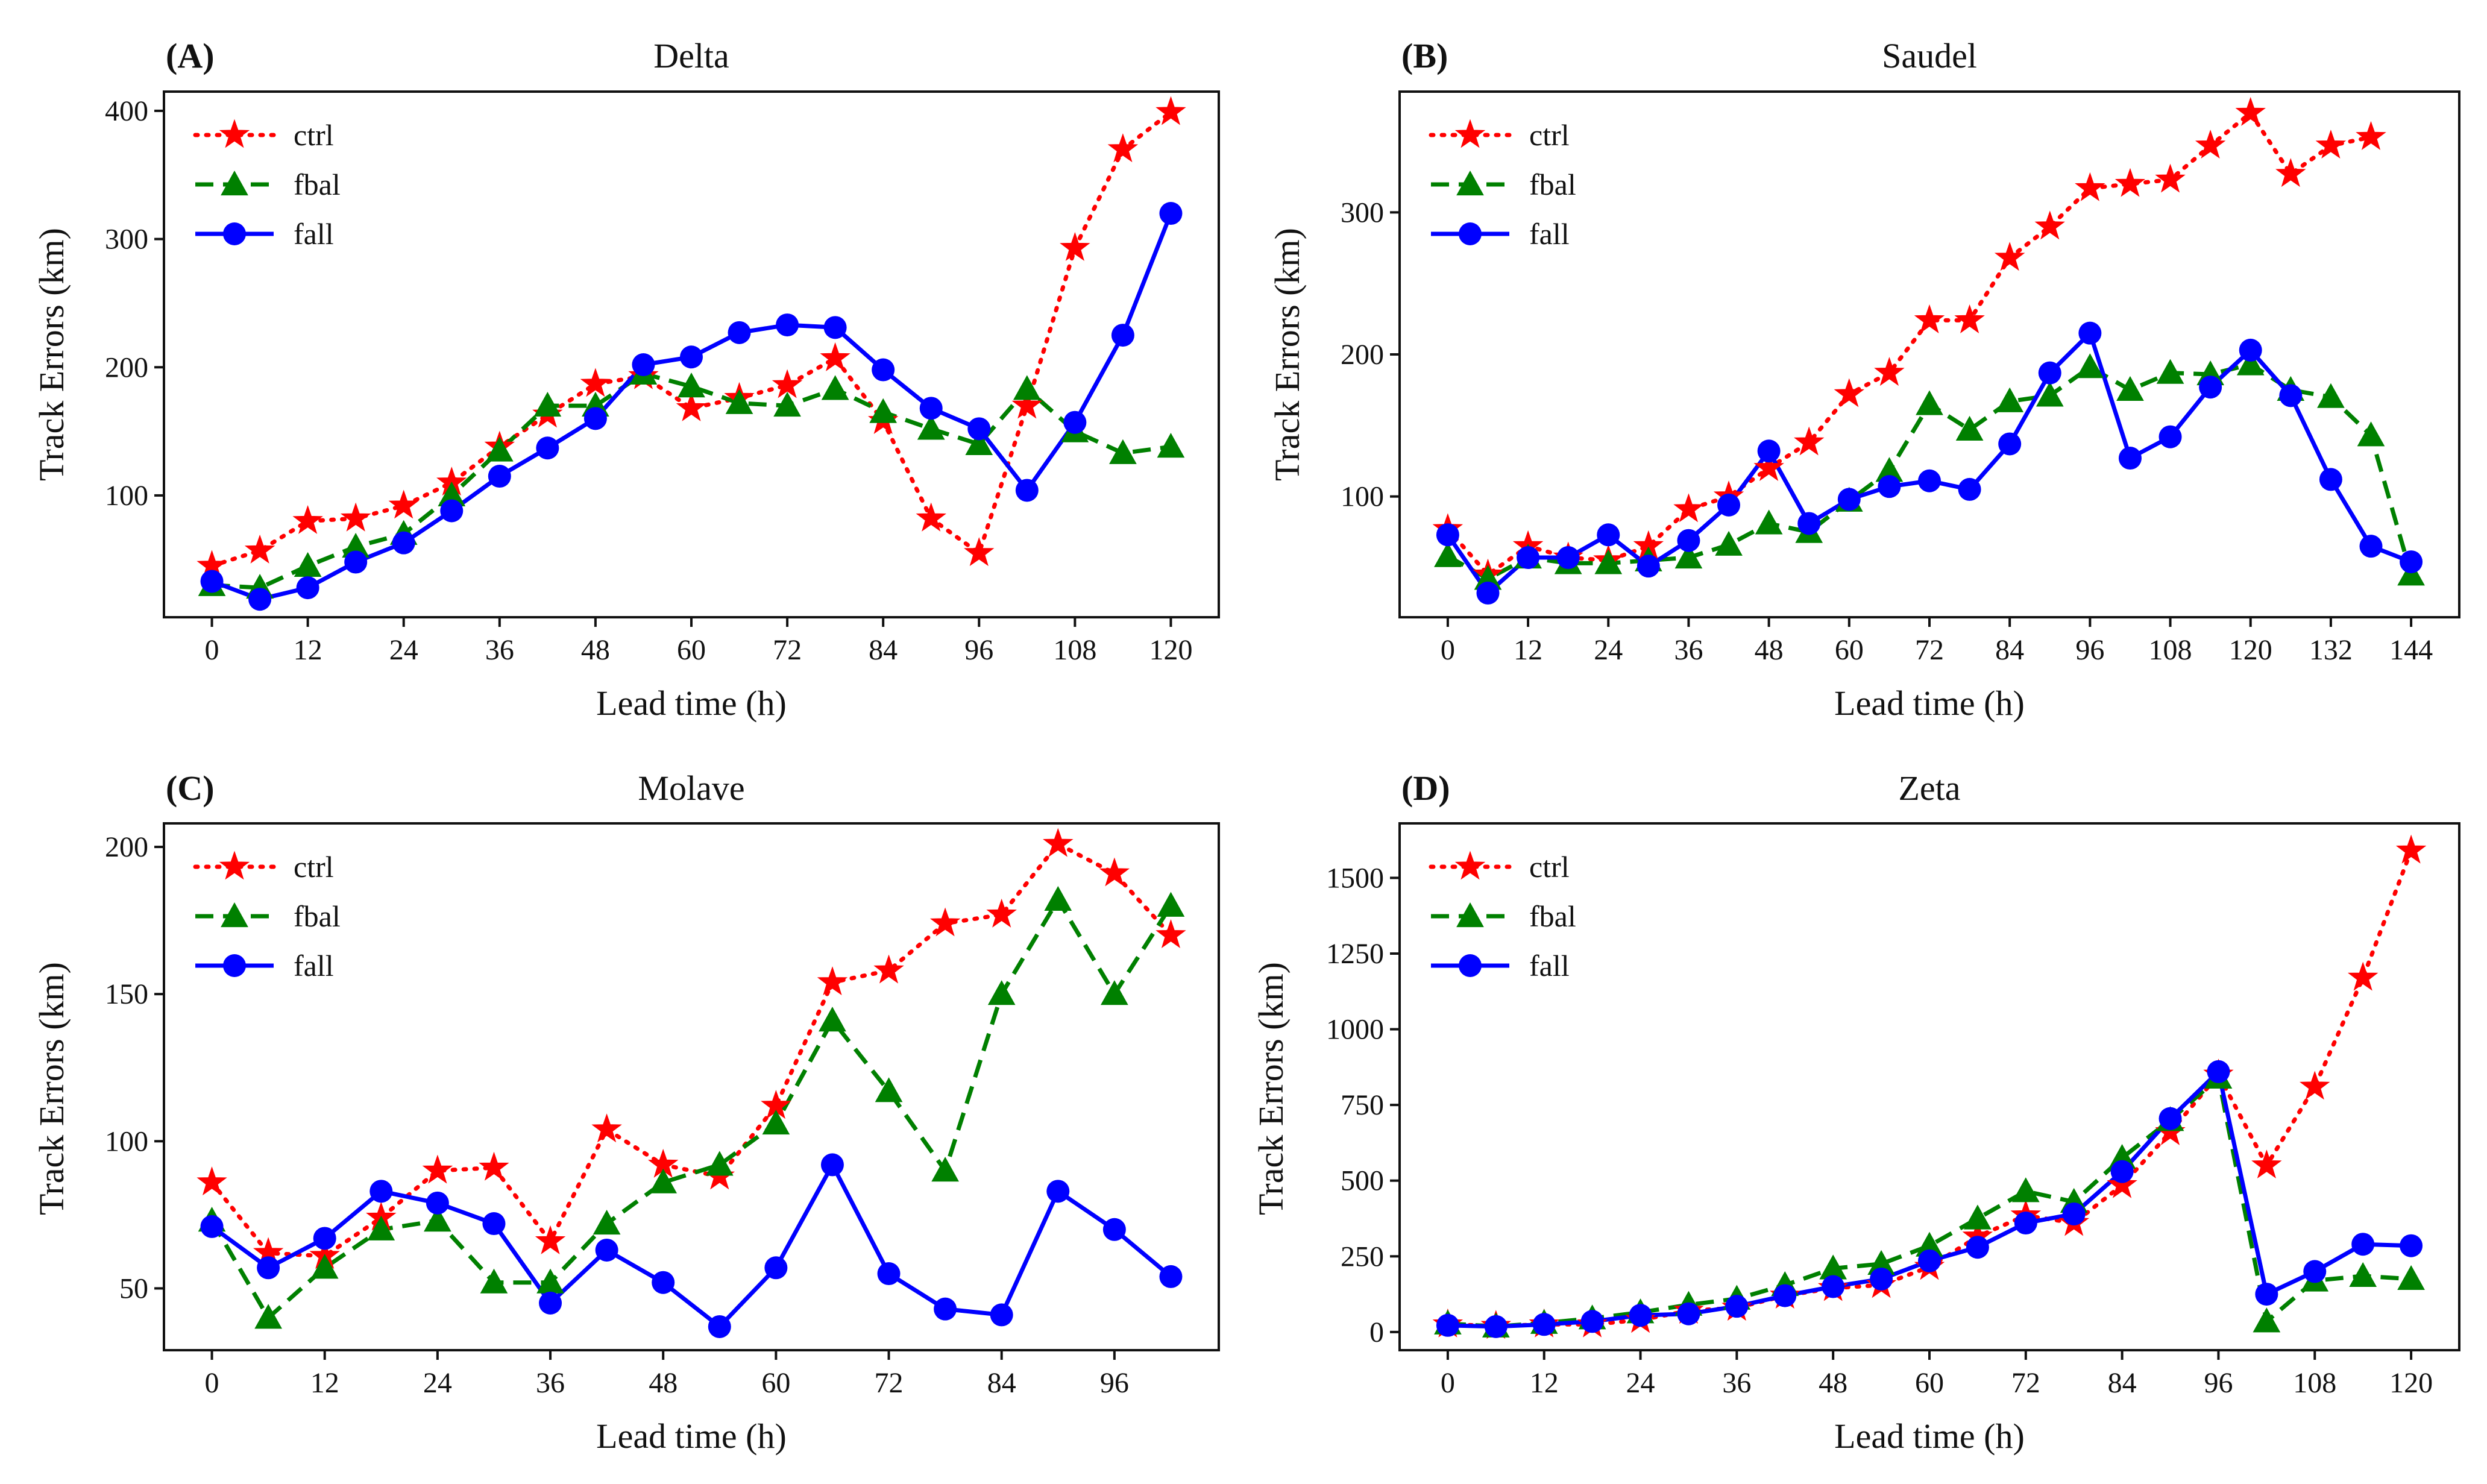 This screenshot has width=2487, height=1484. What do you see at coordinates (404, 650) in the screenshot?
I see `x-tick-label: 24` at bounding box center [404, 650].